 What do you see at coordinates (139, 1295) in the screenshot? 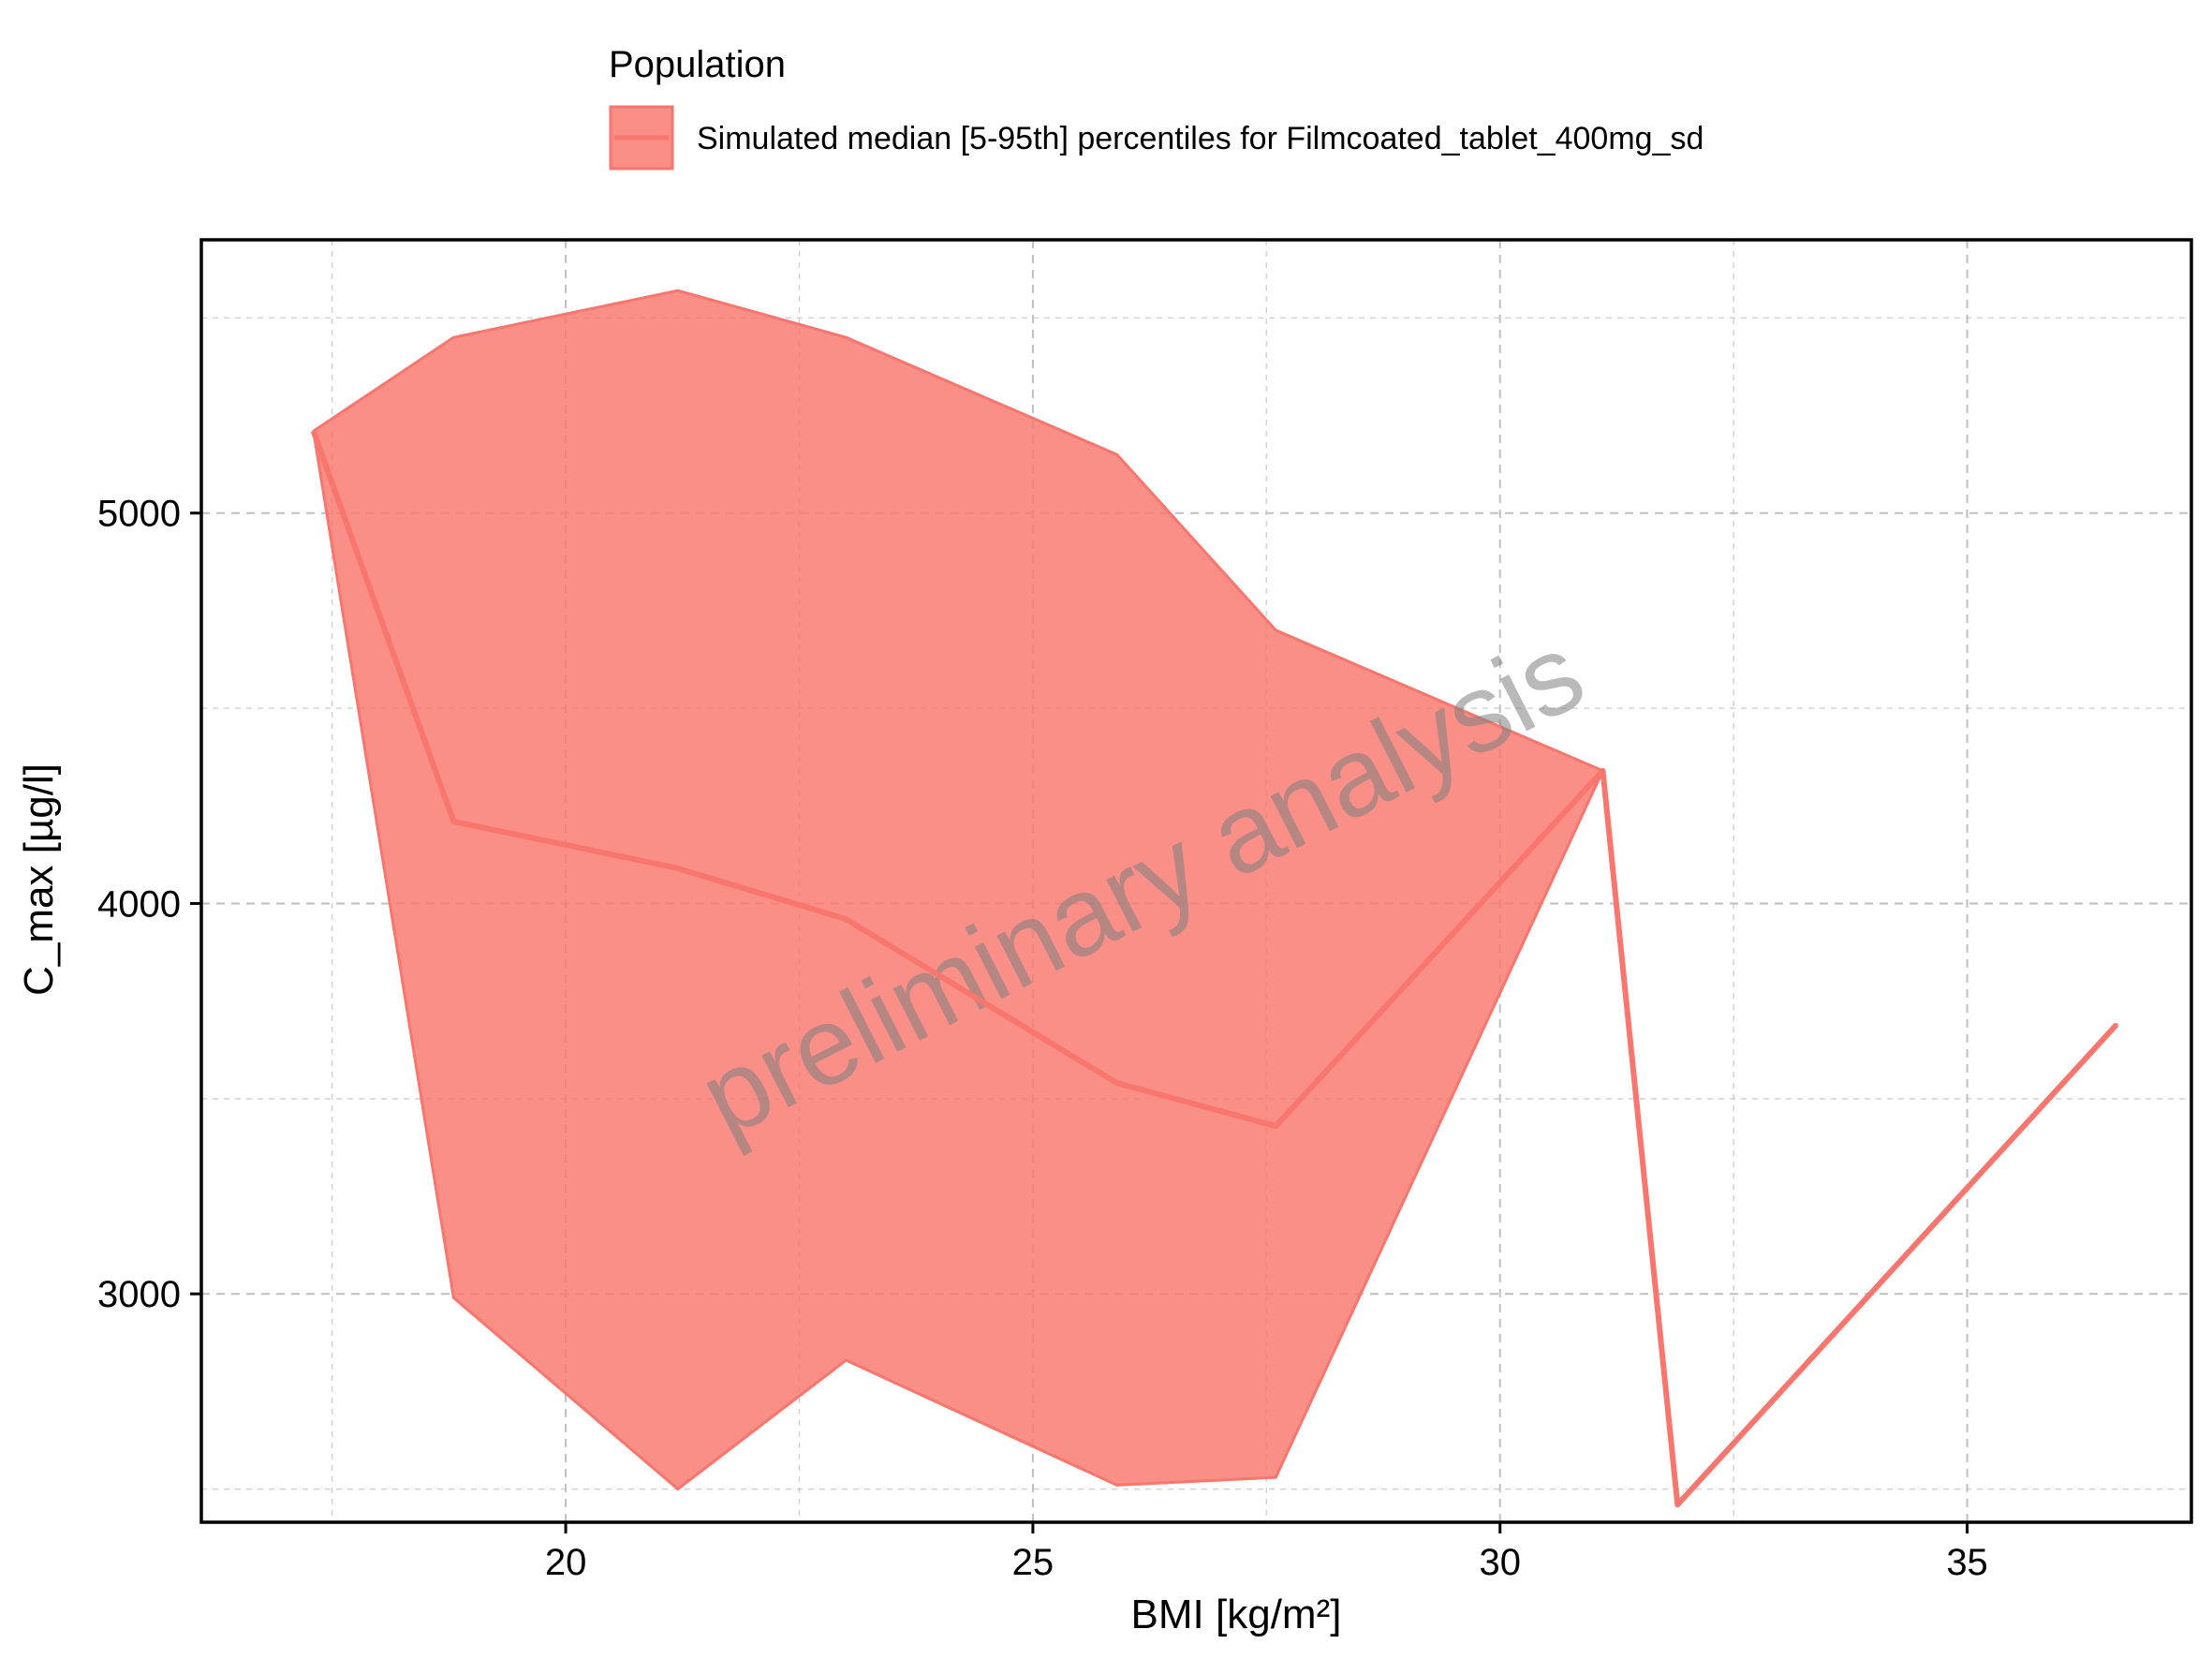
I see `y-tick-label: 3000` at bounding box center [139, 1295].